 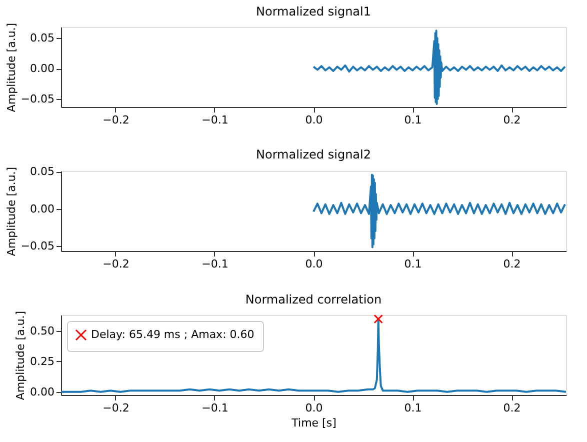 What do you see at coordinates (313, 11) in the screenshot?
I see `chart-title: Normalized signal1` at bounding box center [313, 11].